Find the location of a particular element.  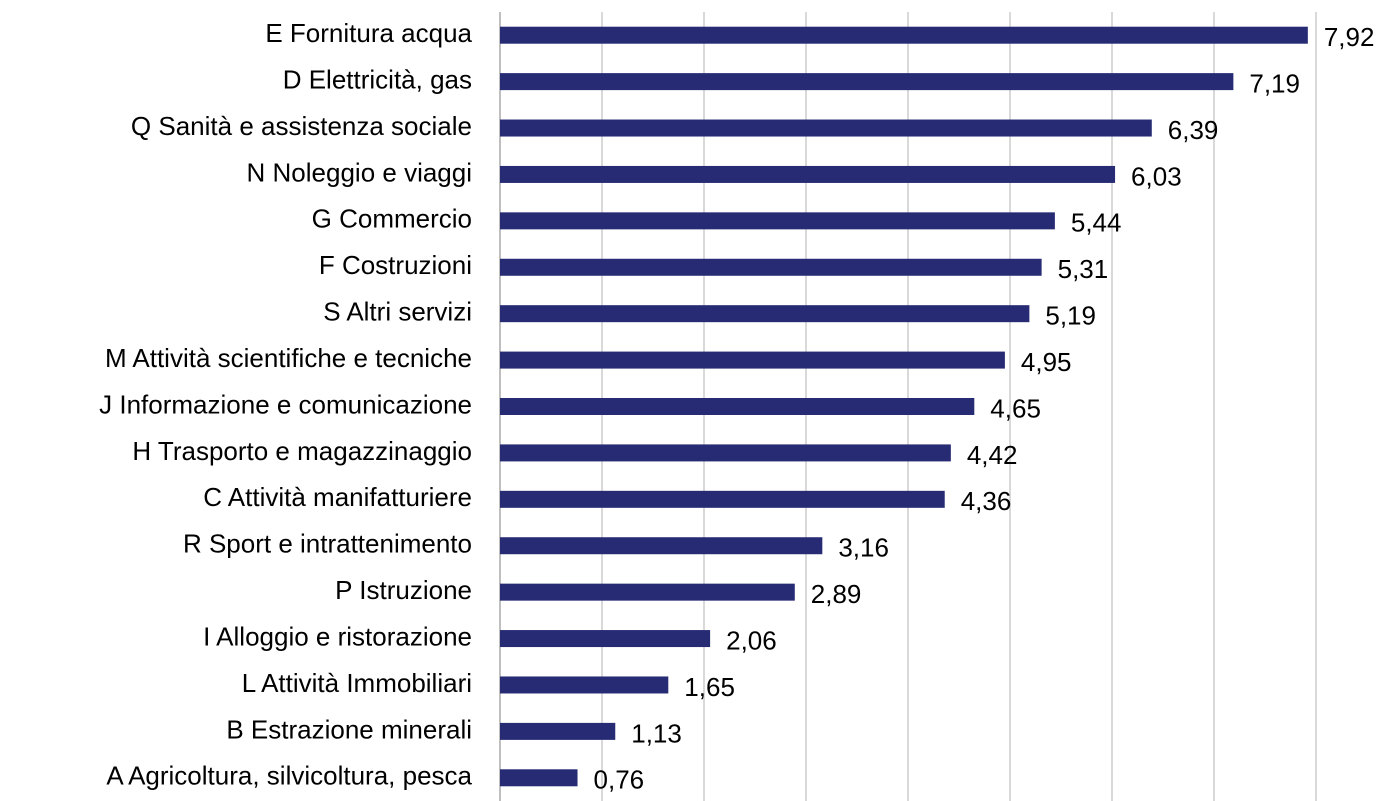

y-tick-label: J Informazione e comunicazione is located at coordinates (285, 404).